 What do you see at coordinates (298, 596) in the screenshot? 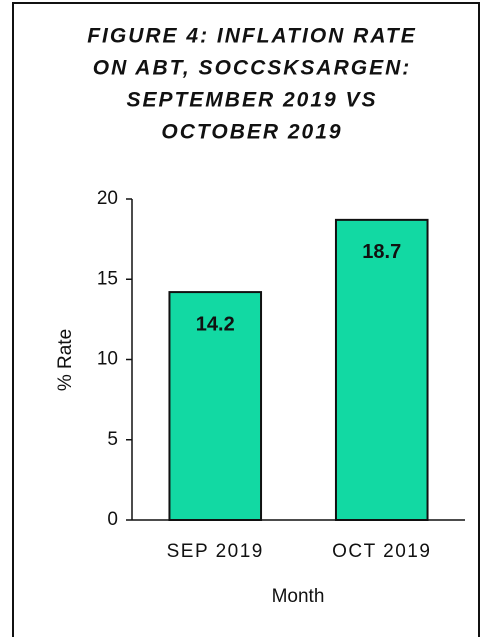
I see `x-axis-label: Month` at bounding box center [298, 596].